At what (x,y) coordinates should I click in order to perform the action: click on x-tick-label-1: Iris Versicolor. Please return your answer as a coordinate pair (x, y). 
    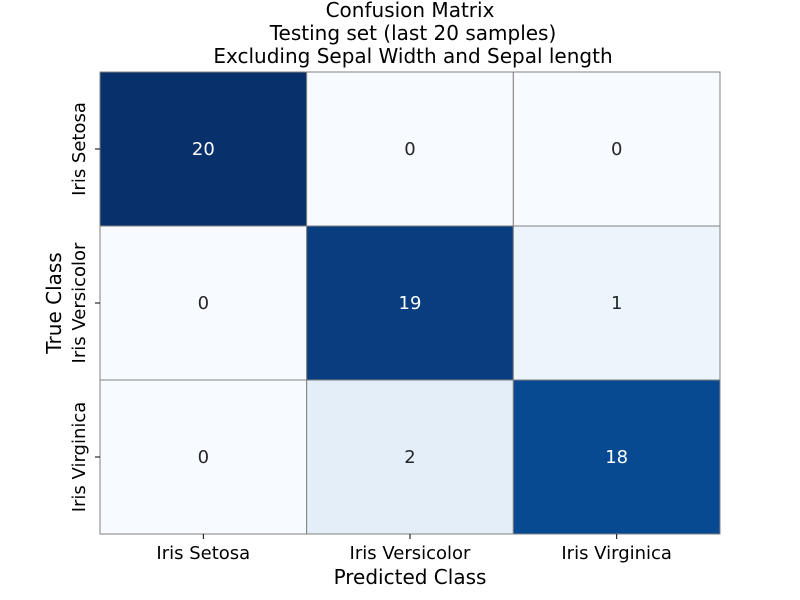
    Looking at the image, I should click on (411, 553).